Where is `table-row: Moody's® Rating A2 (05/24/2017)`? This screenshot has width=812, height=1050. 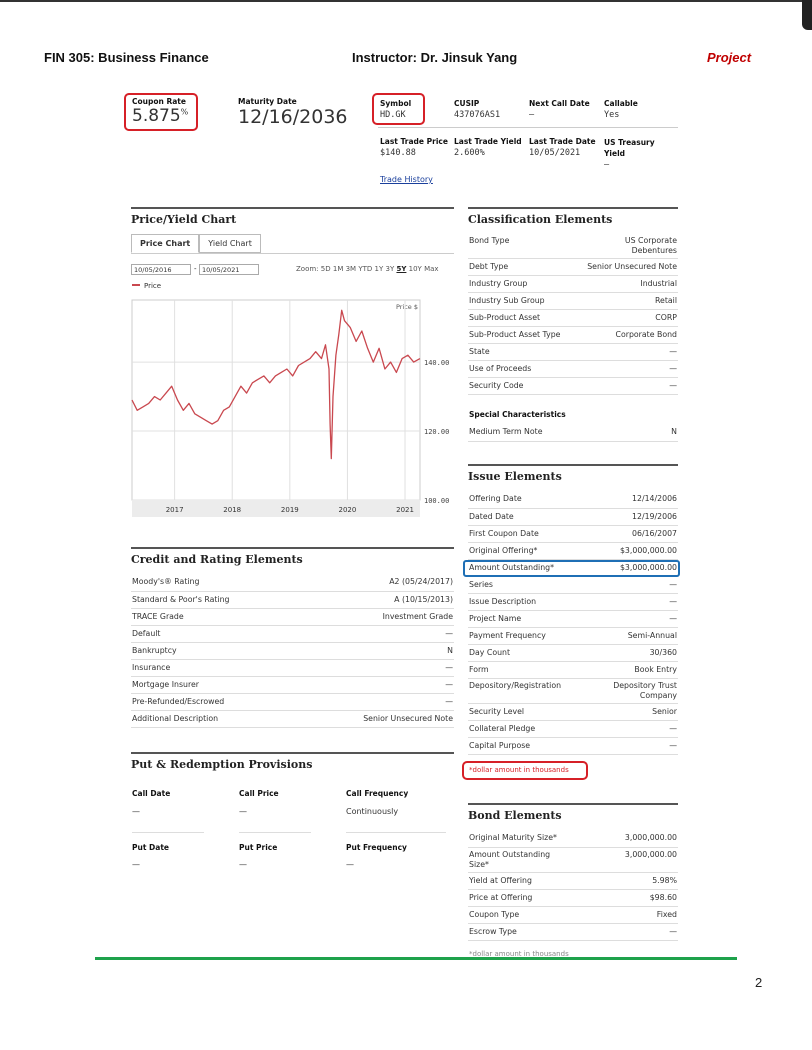 table-row: Moody's® Rating A2 (05/24/2017) is located at coordinates (292, 583).